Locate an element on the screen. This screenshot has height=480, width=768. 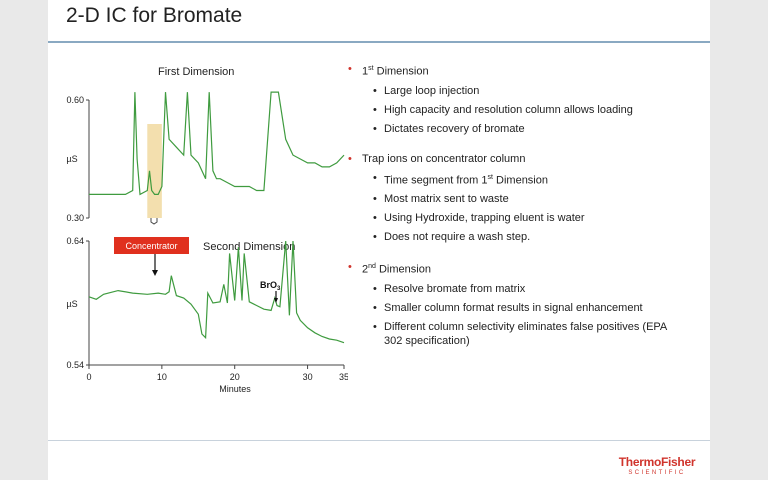
bullet-item: Resolve bromate from matrix is located at coordinates (518, 289).